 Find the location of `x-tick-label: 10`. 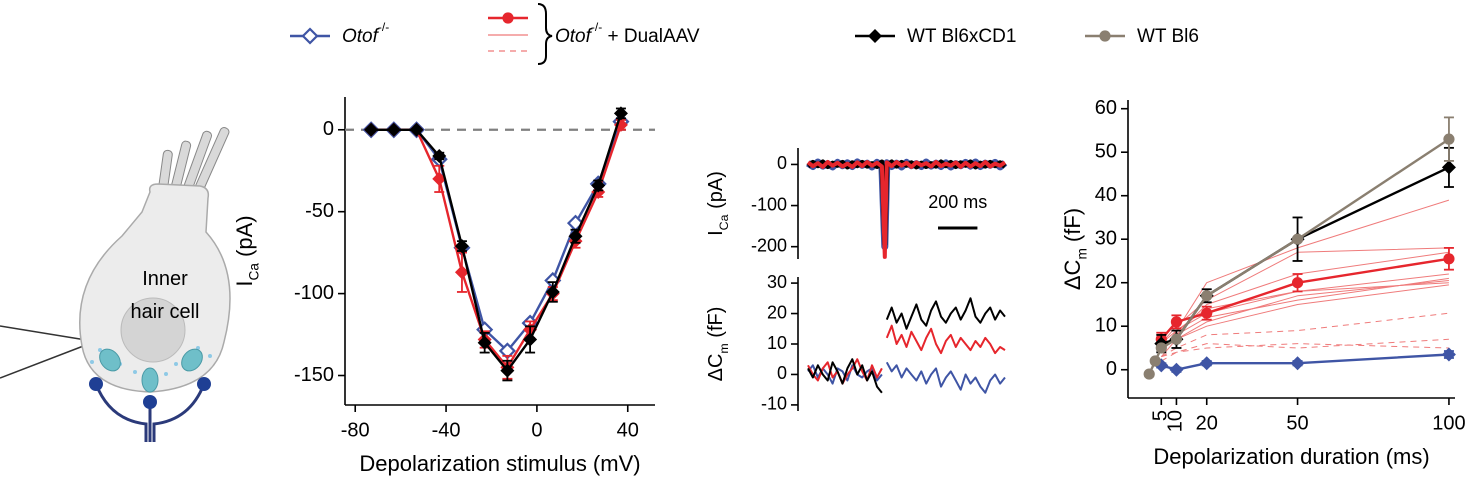

x-tick-label: 10 is located at coordinates (1176, 421).